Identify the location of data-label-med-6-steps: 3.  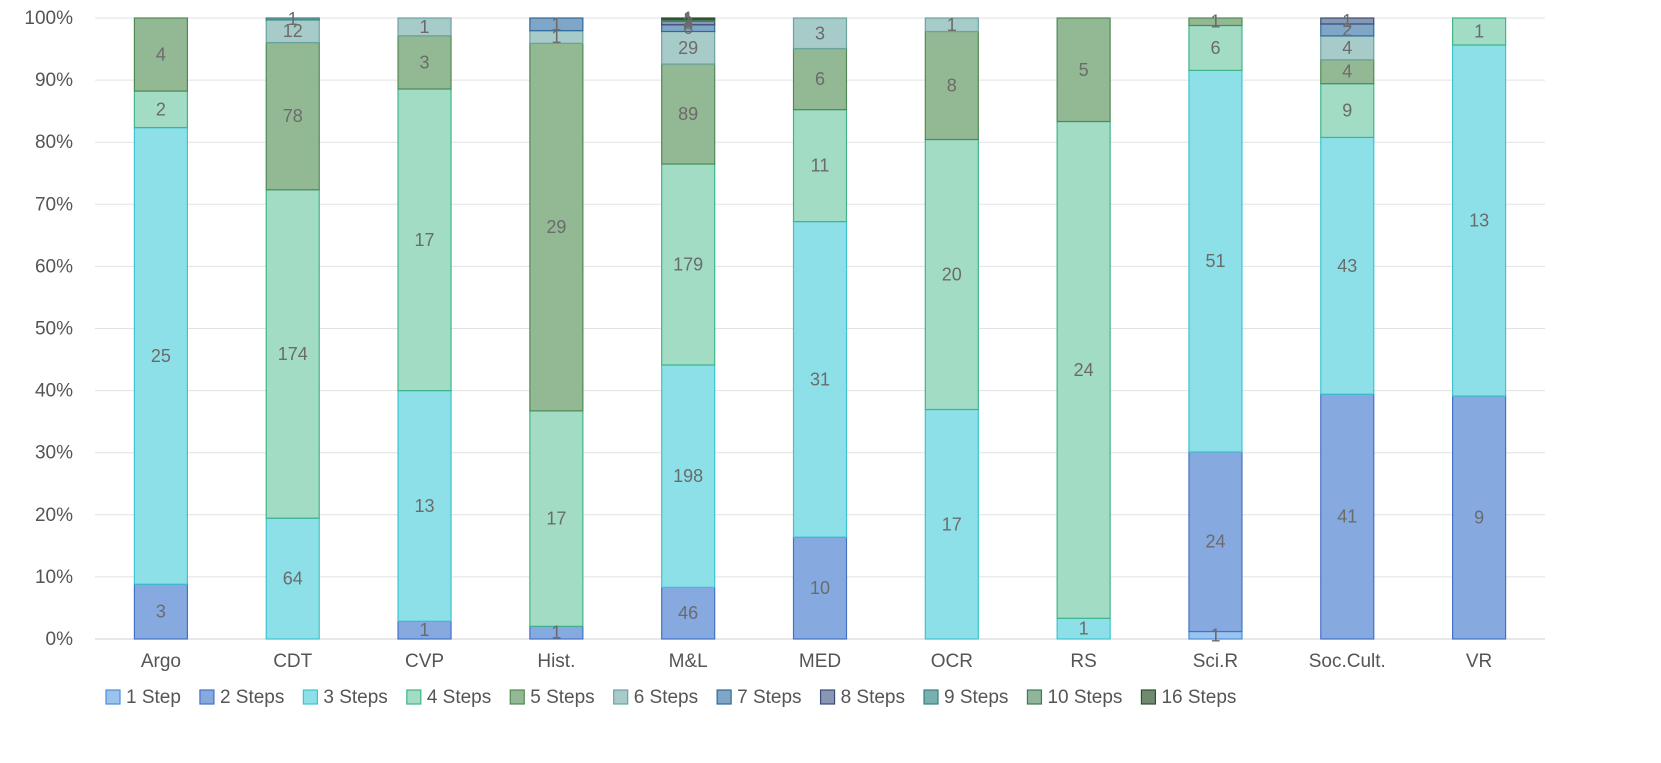
(820, 33).